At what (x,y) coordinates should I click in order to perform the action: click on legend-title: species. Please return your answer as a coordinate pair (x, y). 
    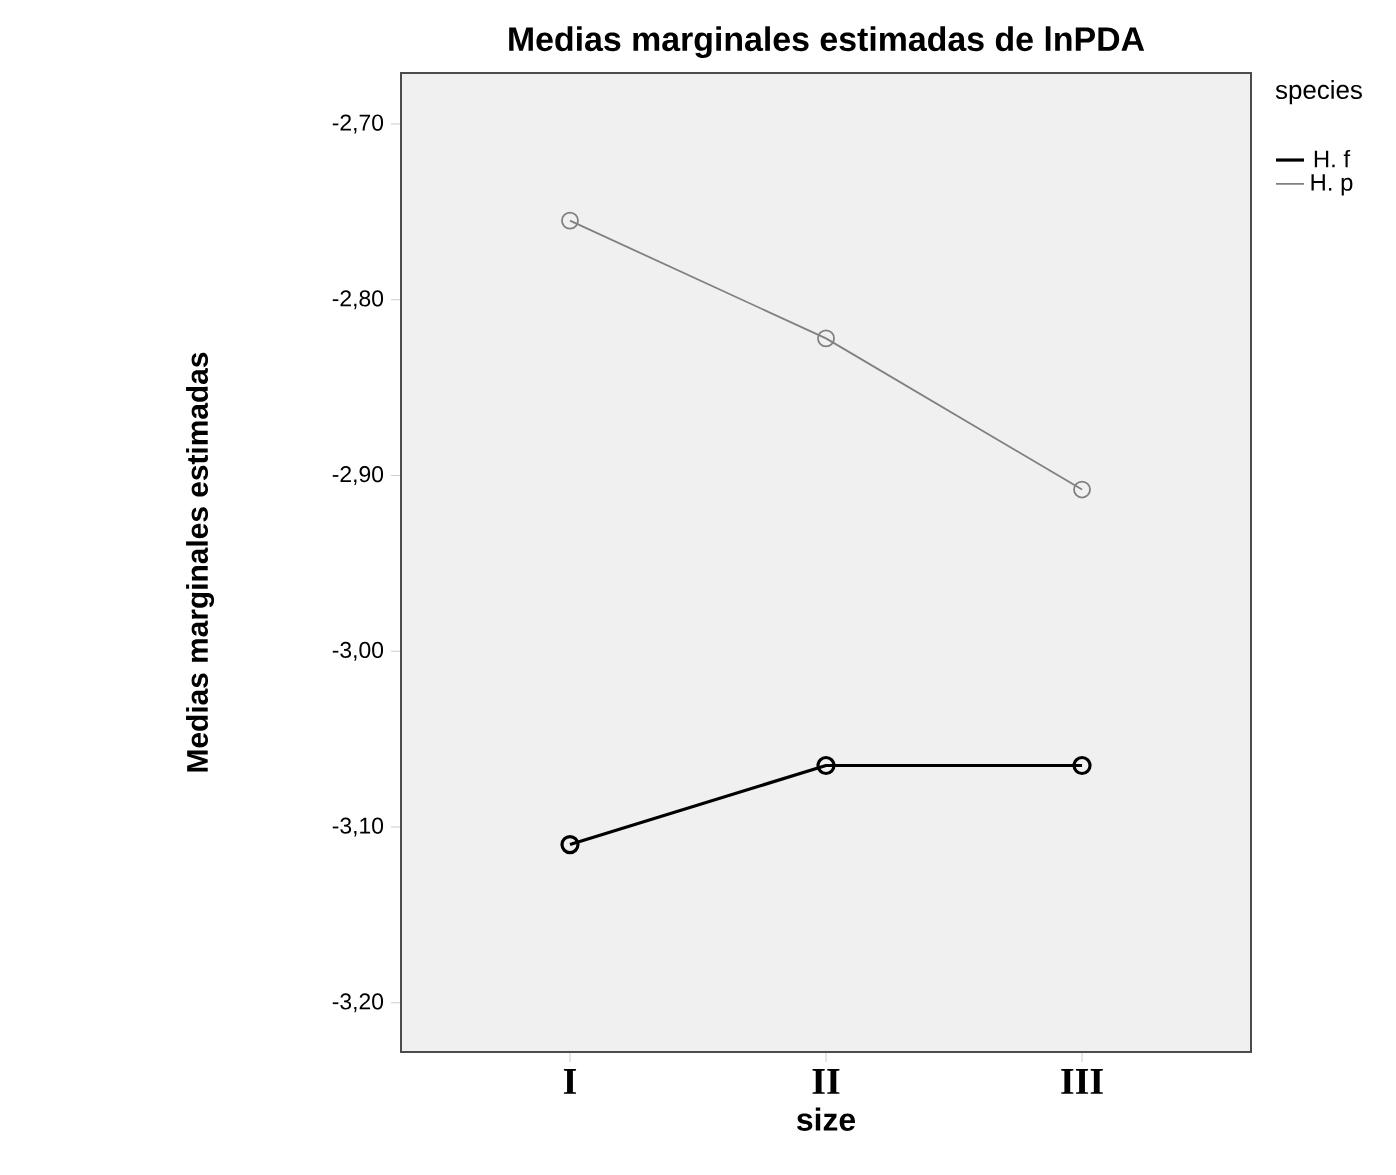
    Looking at the image, I should click on (1318, 92).